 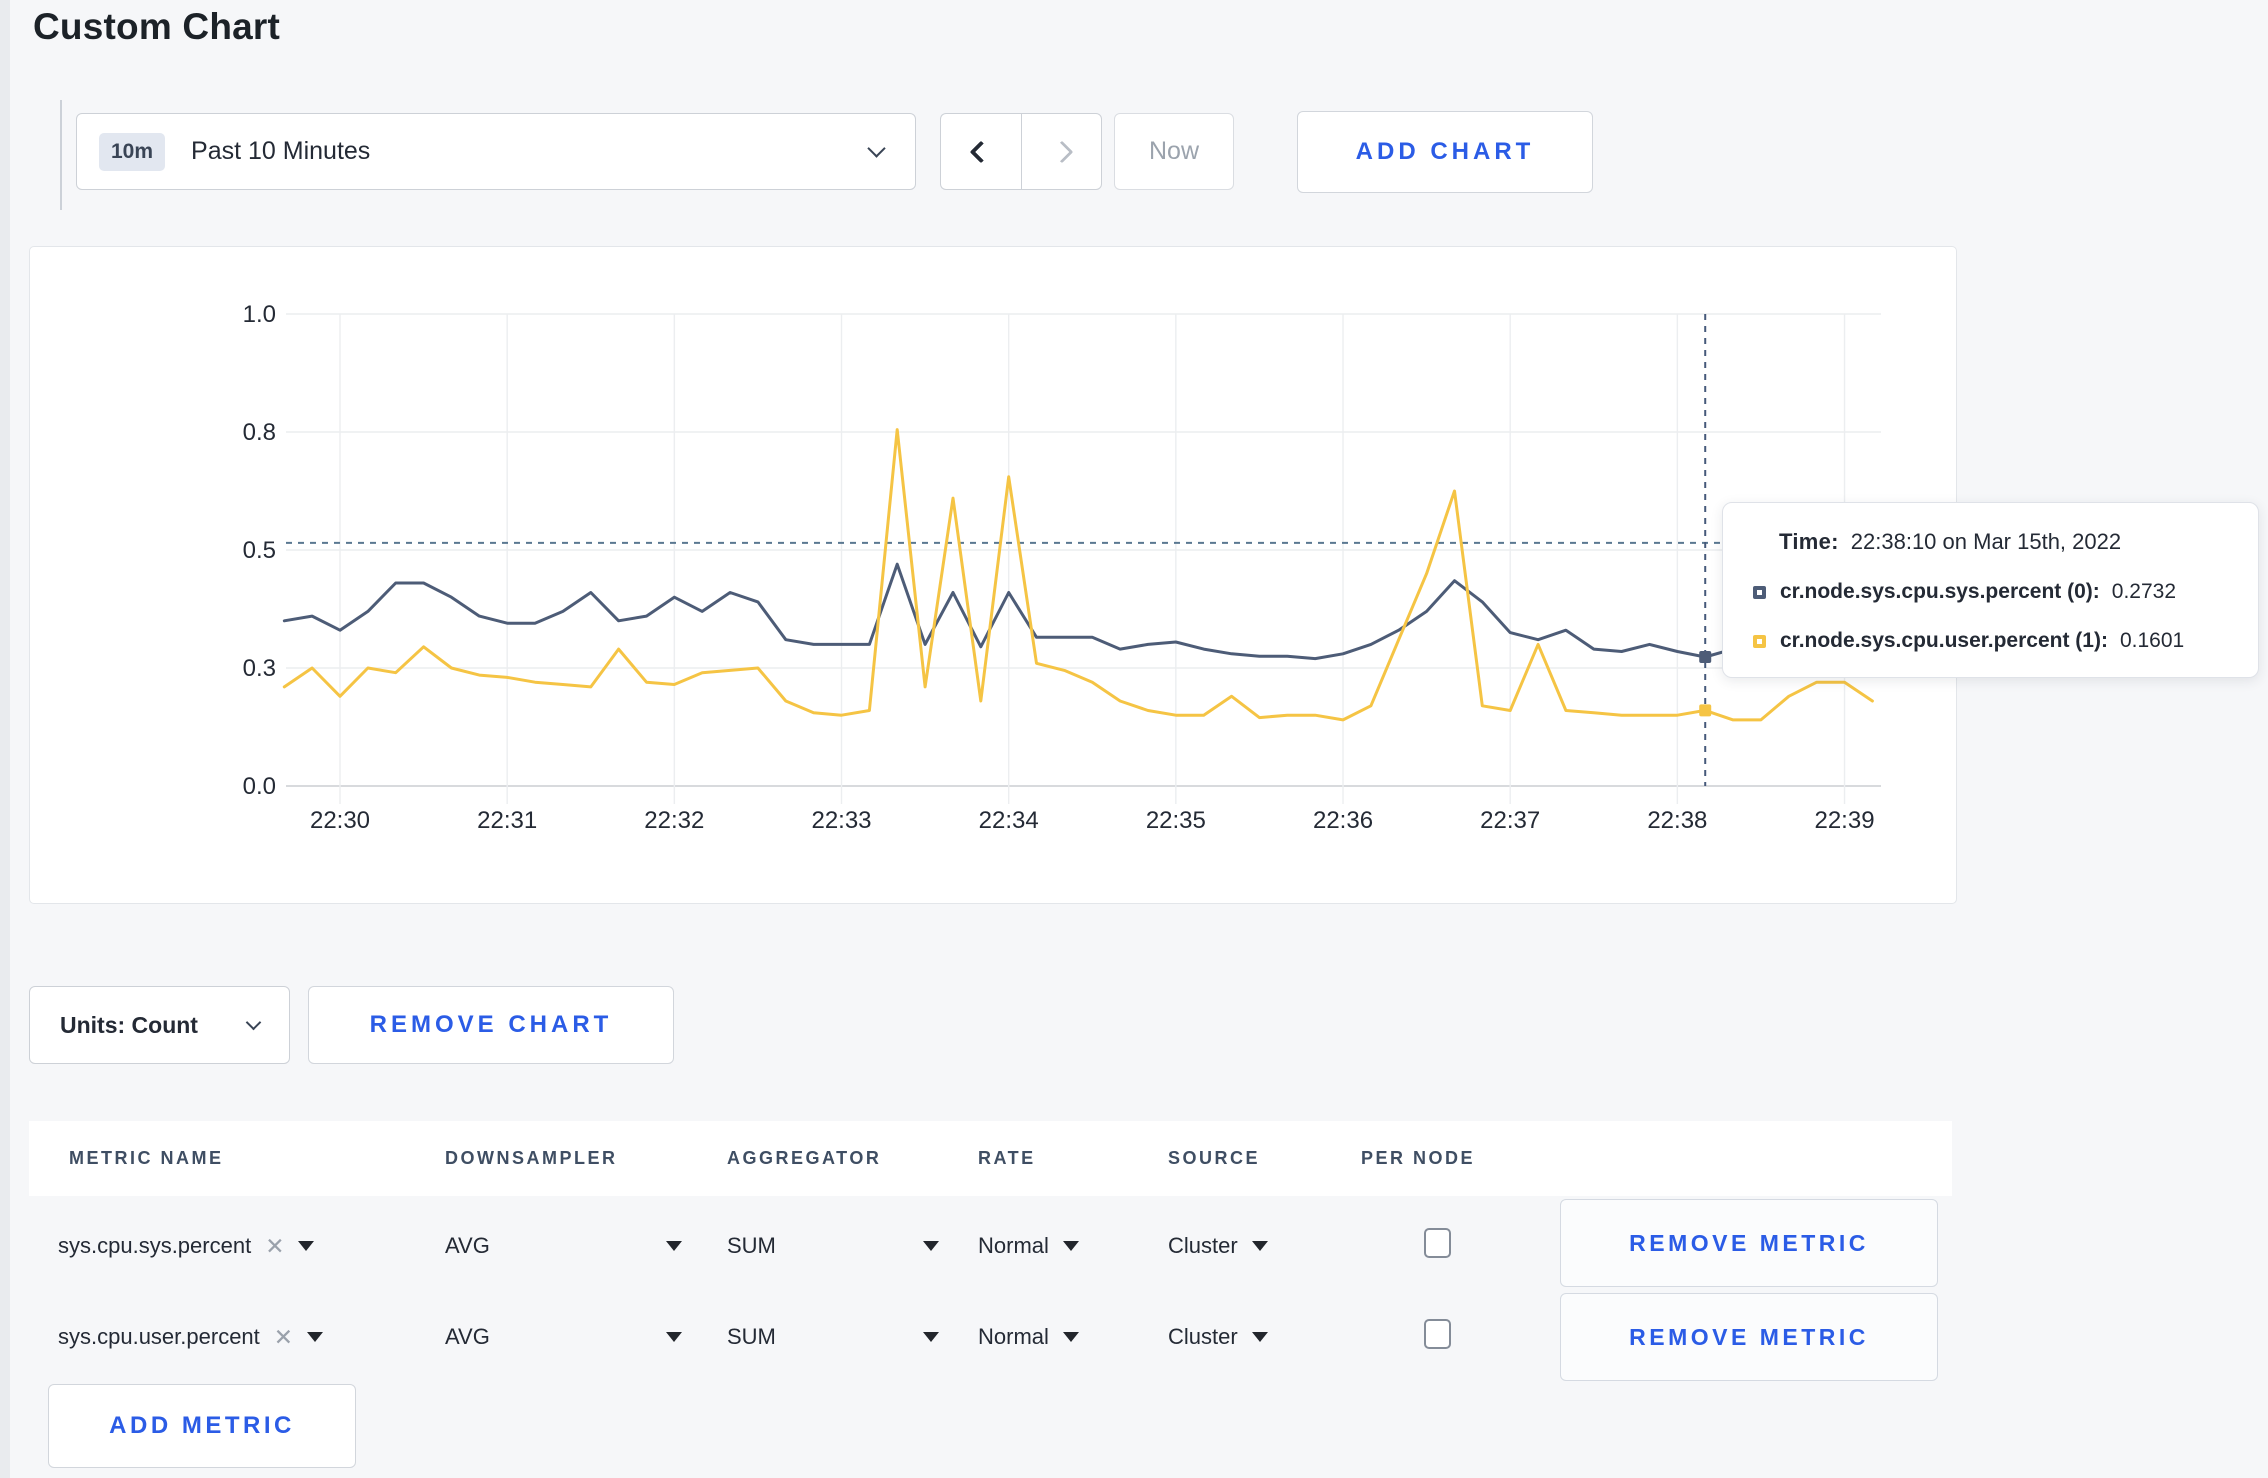 What do you see at coordinates (202, 1426) in the screenshot?
I see `add-metric-button: ADD METRIC` at bounding box center [202, 1426].